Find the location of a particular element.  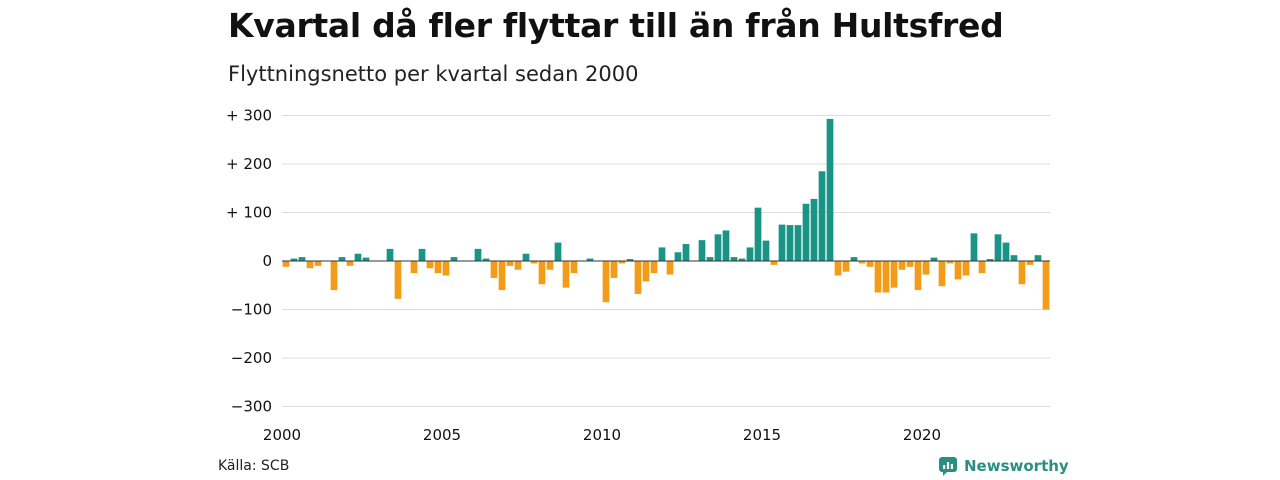

x-axis-ticks: 2000 2005 2010 2015 2020 is located at coordinates (602, 435).